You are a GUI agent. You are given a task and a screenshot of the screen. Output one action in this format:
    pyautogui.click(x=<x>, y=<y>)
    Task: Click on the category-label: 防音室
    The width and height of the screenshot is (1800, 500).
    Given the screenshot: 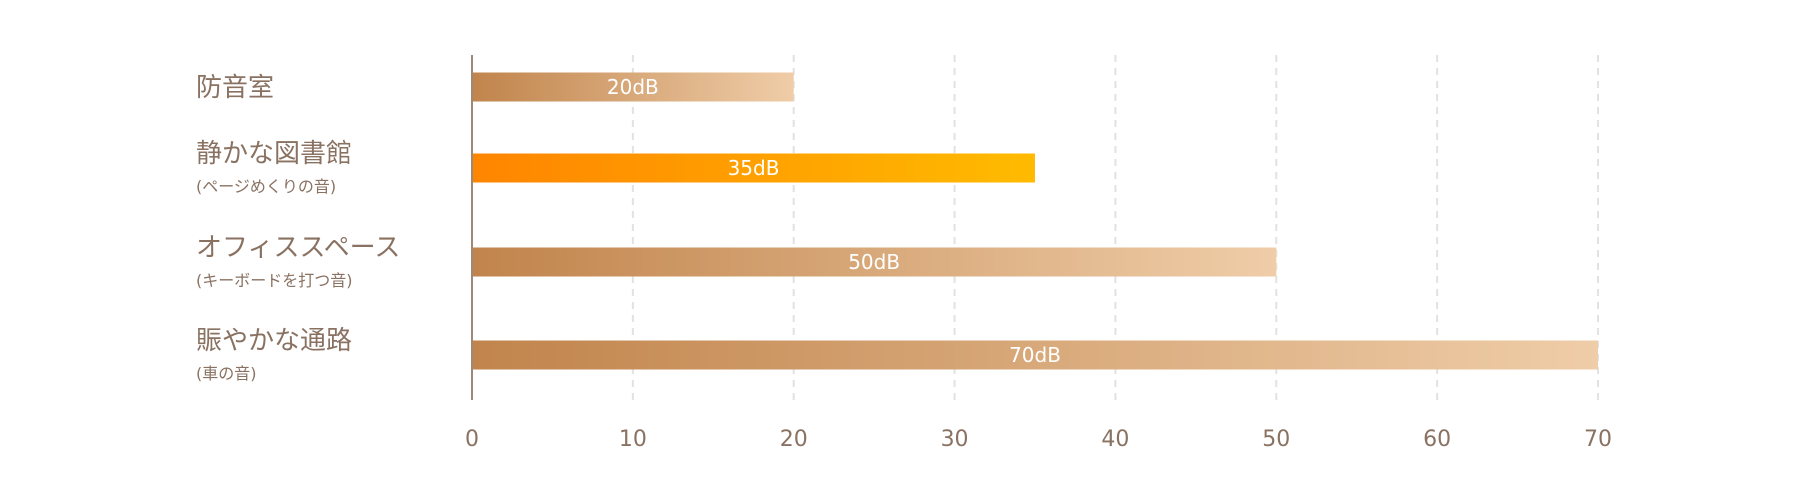 What is the action you would take?
    pyautogui.click(x=235, y=88)
    